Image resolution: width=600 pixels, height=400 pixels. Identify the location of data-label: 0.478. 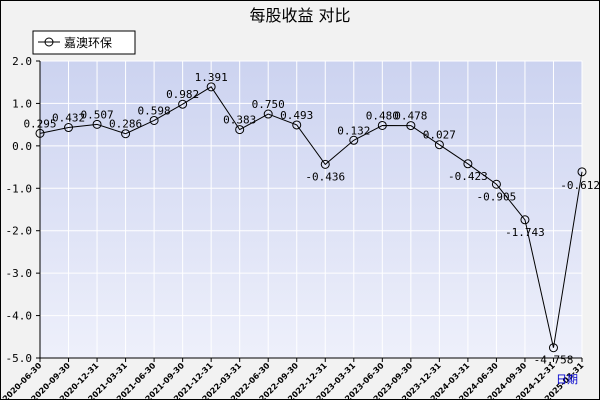
(410, 116).